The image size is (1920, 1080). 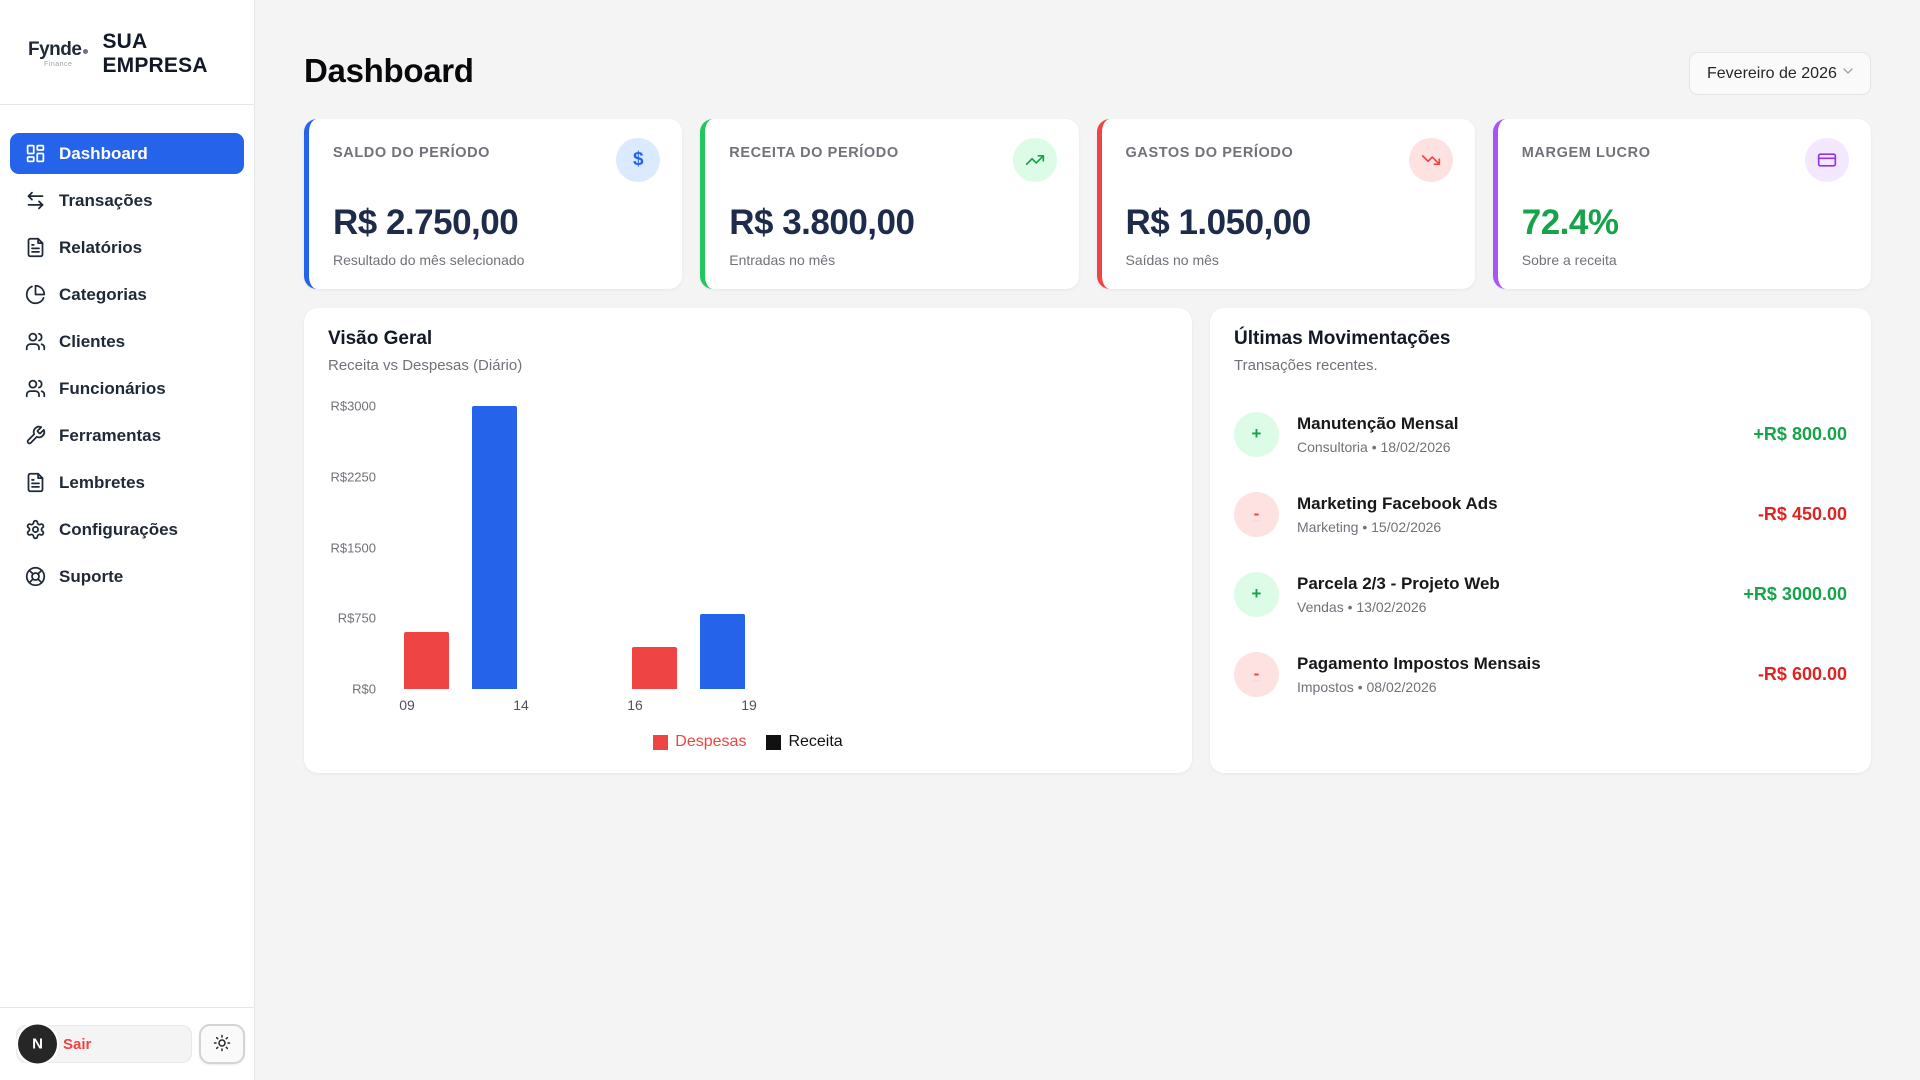 I want to click on chevron-down-icon, so click(x=1848, y=73).